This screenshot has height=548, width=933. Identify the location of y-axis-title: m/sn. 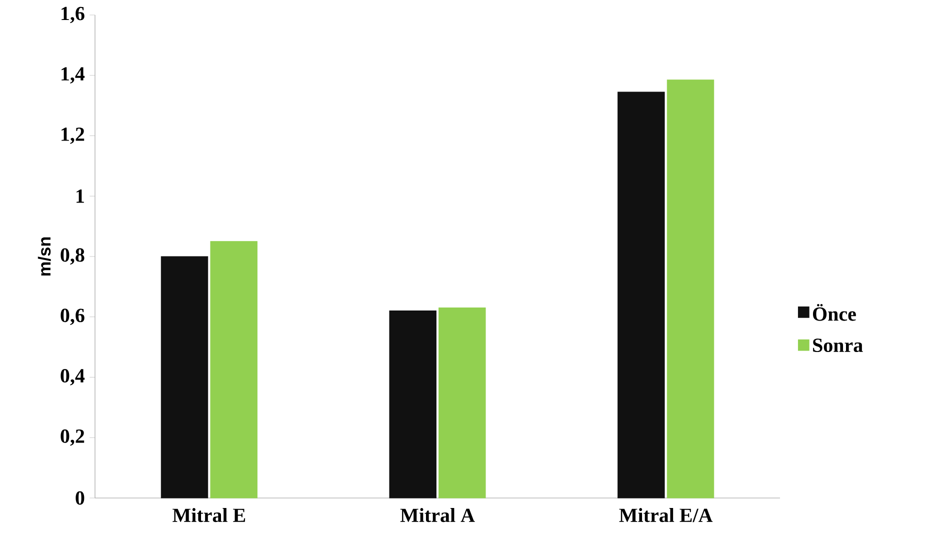
(44, 256).